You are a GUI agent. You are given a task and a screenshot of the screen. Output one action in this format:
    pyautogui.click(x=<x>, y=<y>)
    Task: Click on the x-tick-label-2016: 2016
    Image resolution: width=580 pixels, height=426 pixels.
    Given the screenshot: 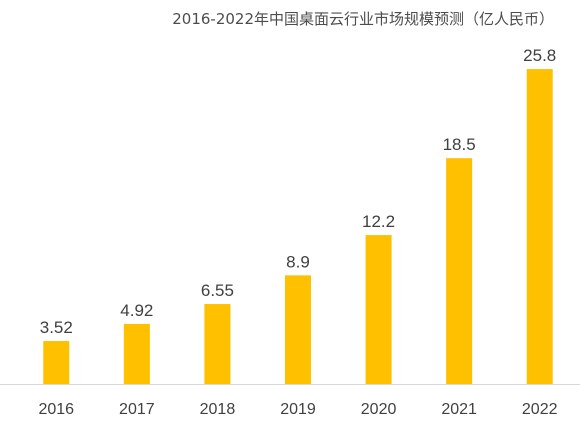 What is the action you would take?
    pyautogui.click(x=56, y=409)
    